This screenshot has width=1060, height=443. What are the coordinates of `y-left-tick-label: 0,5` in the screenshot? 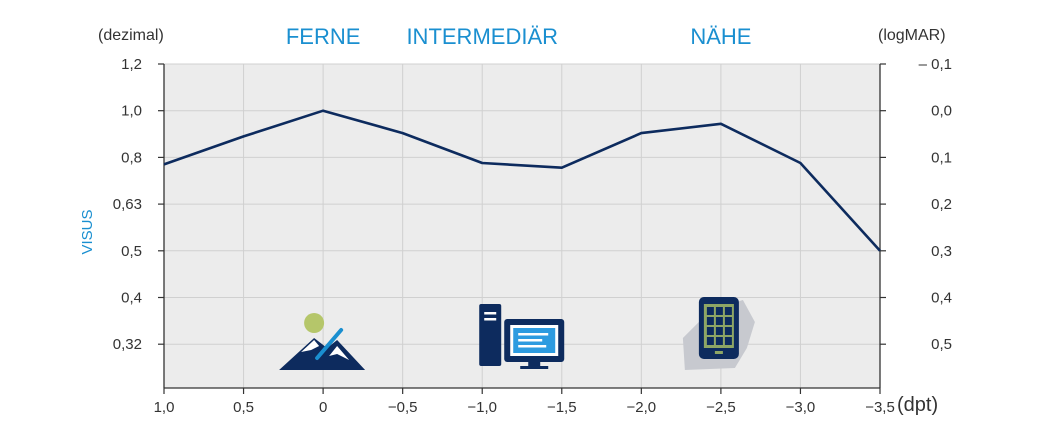 It's located at (131, 251).